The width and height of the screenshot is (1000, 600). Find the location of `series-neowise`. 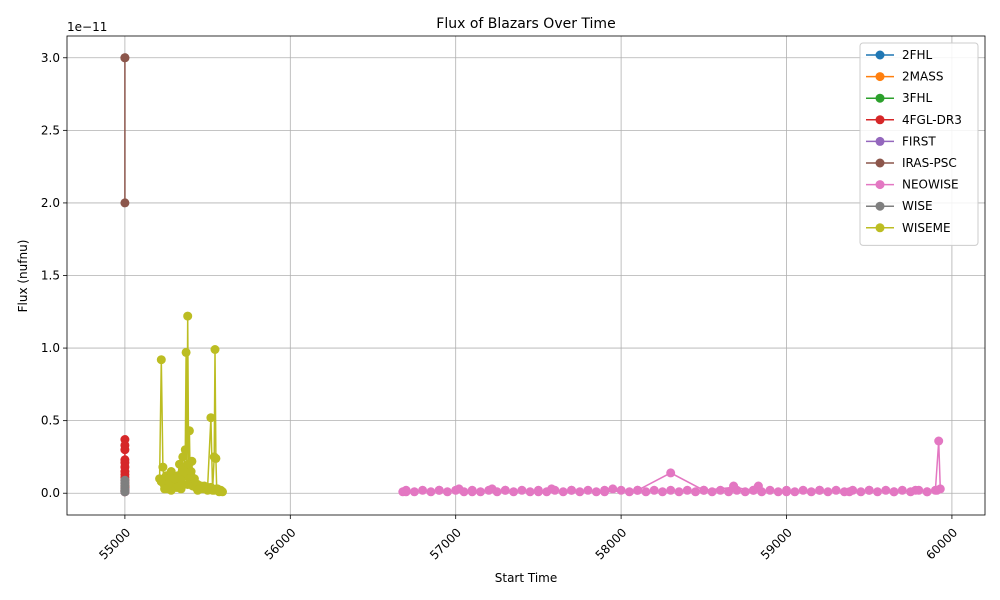

series-neowise is located at coordinates (671, 466).